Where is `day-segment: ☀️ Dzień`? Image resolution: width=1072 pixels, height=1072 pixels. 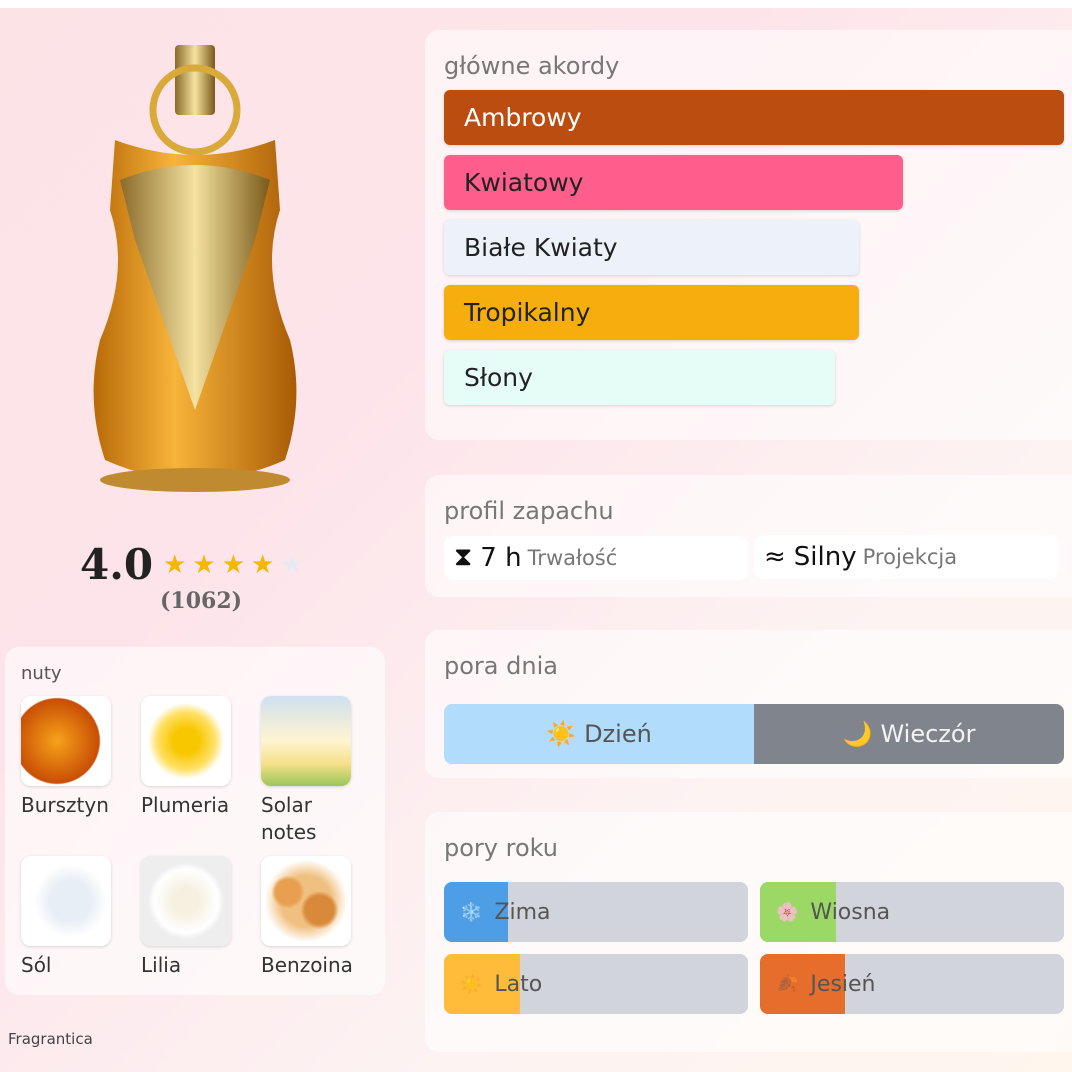 day-segment: ☀️ Dzień is located at coordinates (599, 734).